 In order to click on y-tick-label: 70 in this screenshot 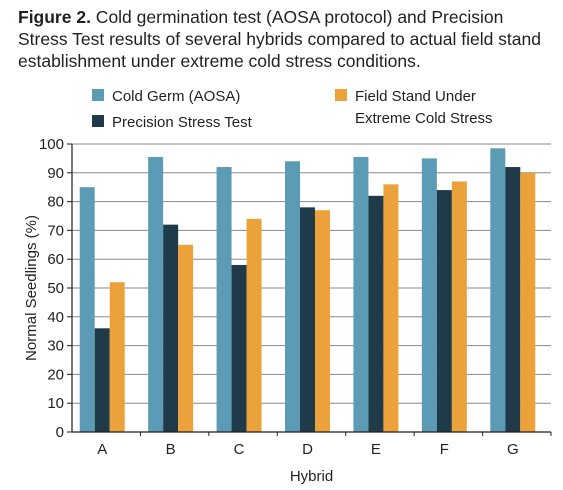, I will do `click(55, 230)`.